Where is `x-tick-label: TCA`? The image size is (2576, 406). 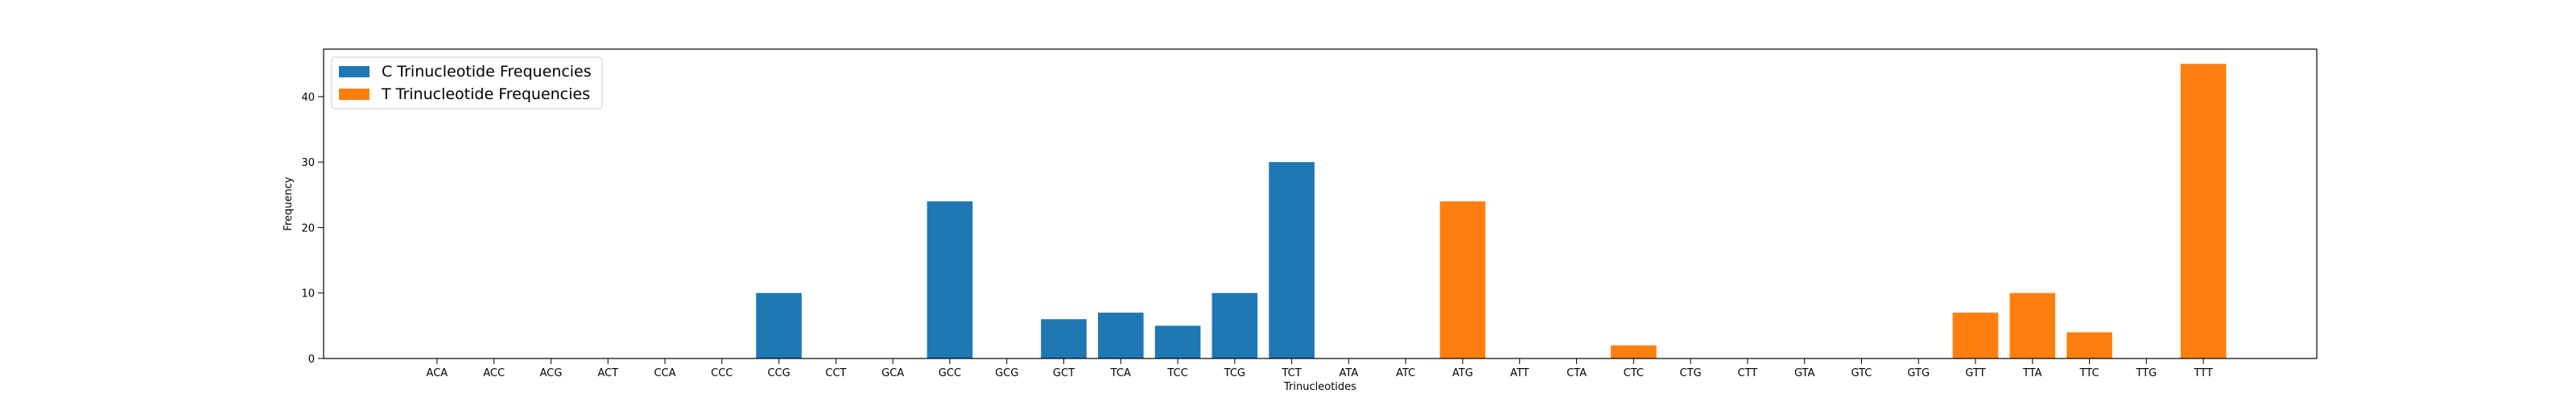
x-tick-label: TCA is located at coordinates (1120, 373).